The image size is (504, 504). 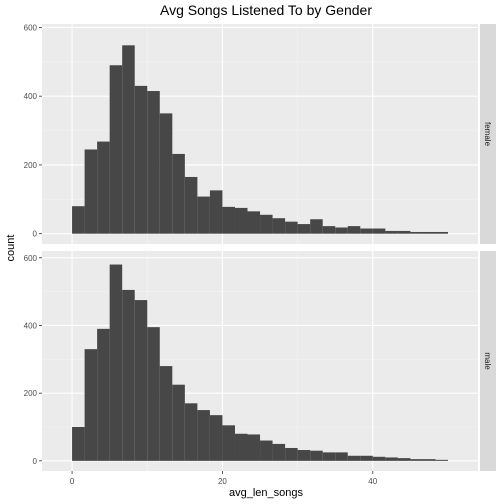 I want to click on y-axis-title: count, so click(x=11, y=248).